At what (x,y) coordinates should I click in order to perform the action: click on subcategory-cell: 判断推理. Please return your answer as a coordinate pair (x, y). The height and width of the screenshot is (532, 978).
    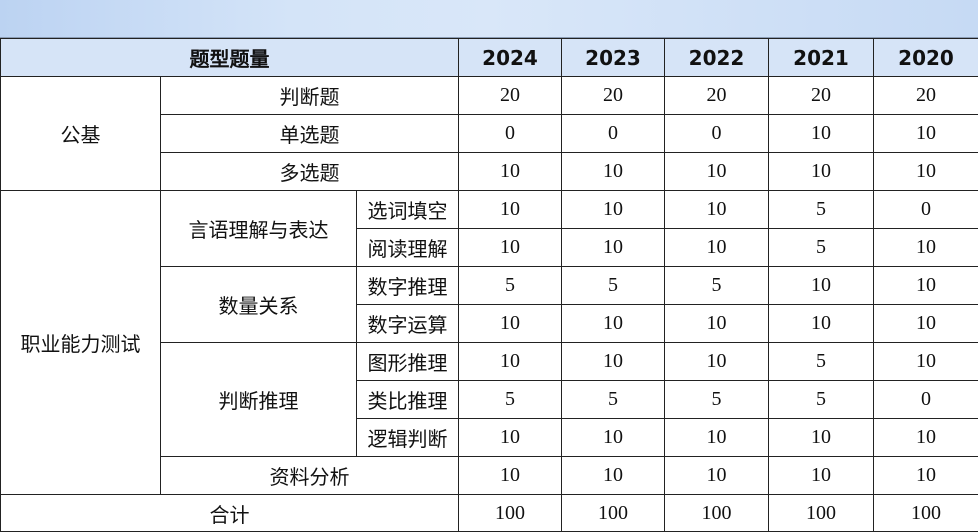
    Looking at the image, I should click on (259, 400).